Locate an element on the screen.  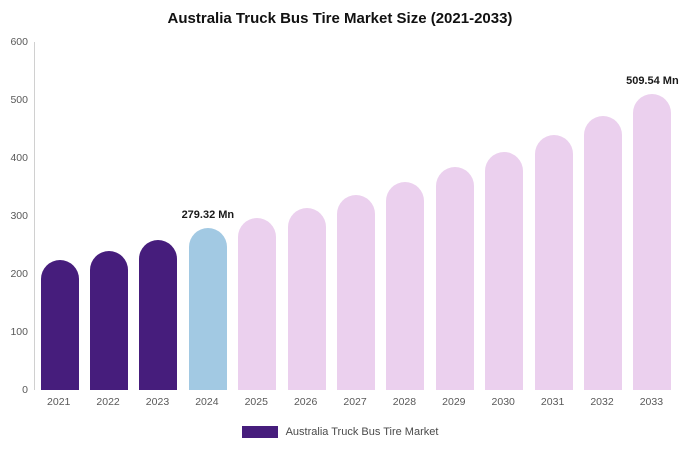
x-label-2021: 2021 is located at coordinates (59, 402).